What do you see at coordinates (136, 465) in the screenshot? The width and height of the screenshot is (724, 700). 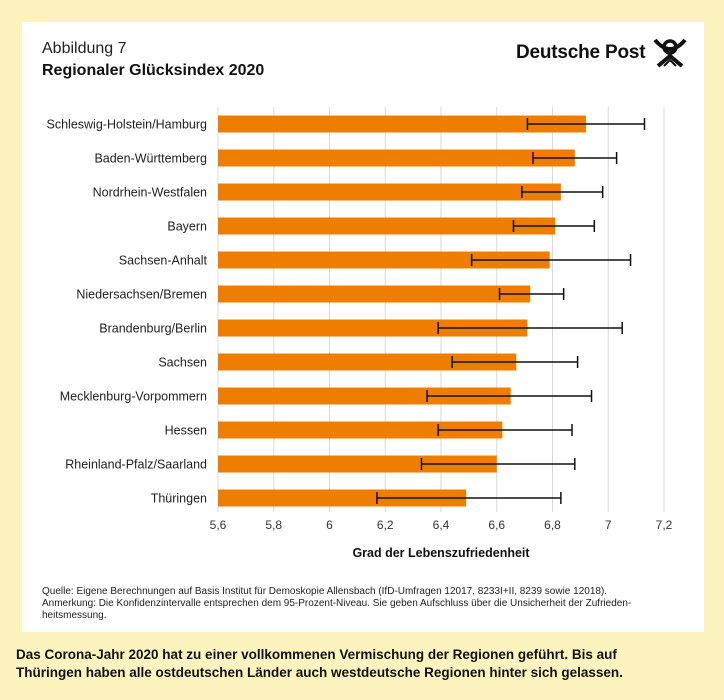 I see `category-label: Rheinland-Pfalz/Saarland` at bounding box center [136, 465].